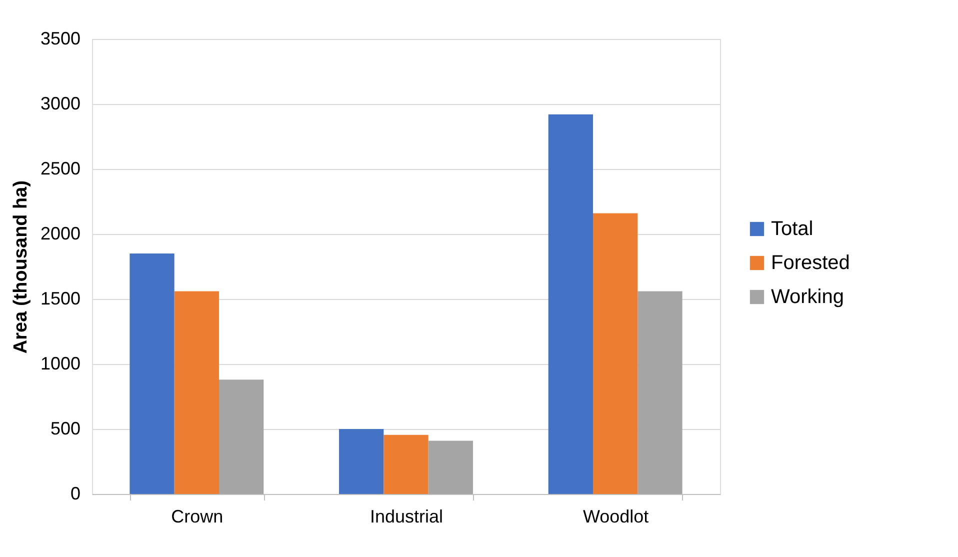 The width and height of the screenshot is (958, 557). I want to click on y-axis-title: Area (thousand ha), so click(21, 267).